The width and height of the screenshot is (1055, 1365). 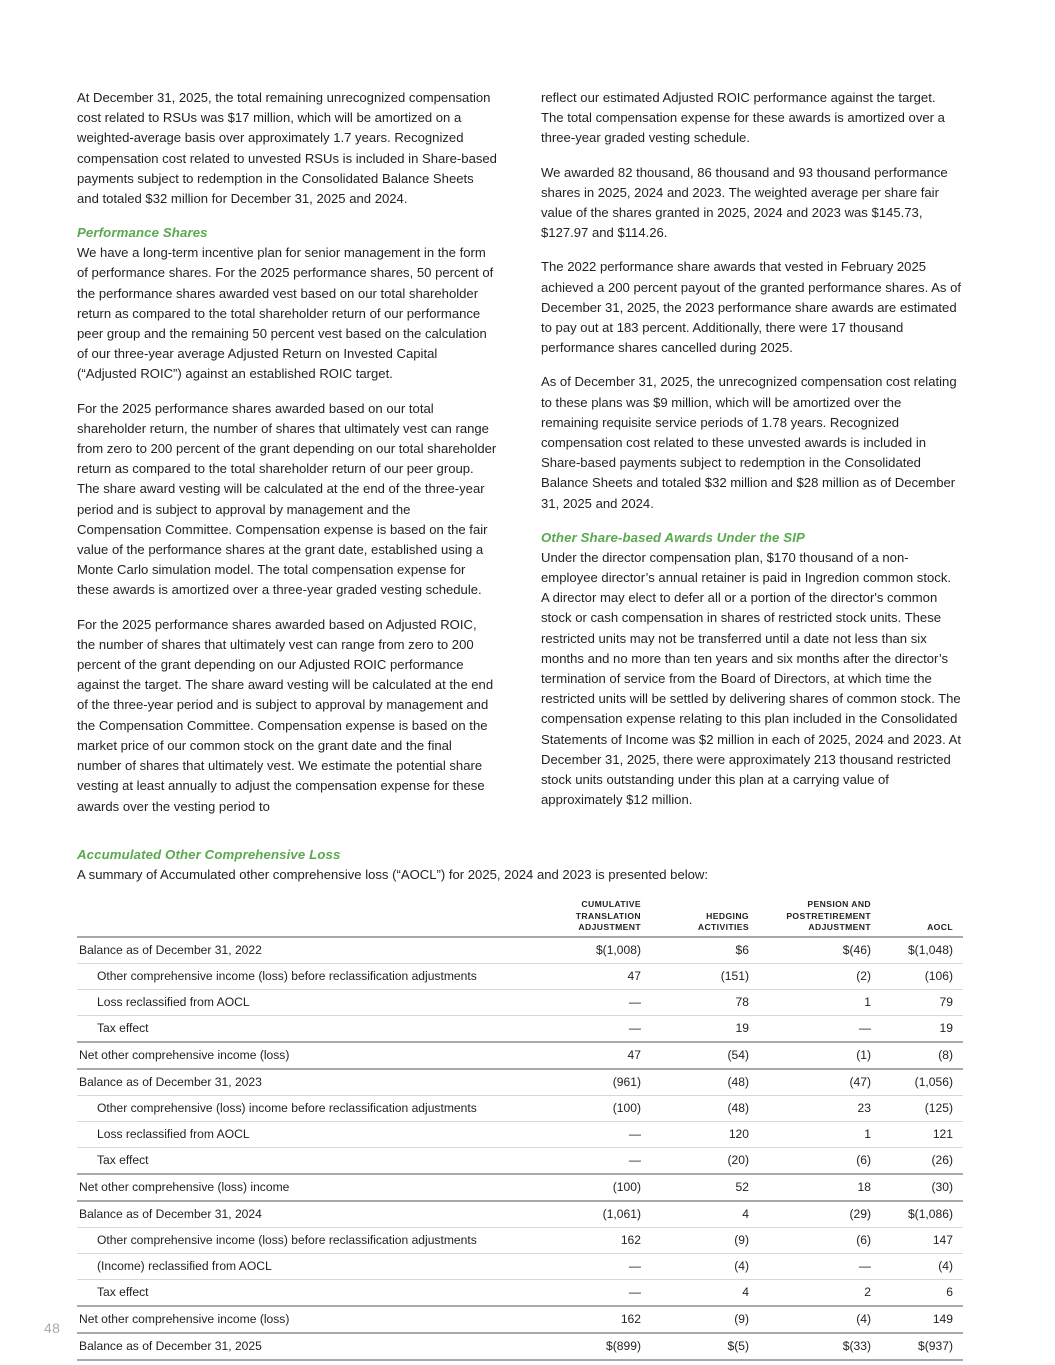 I want to click on table-cell-value: $(1,048), so click(x=922, y=950).